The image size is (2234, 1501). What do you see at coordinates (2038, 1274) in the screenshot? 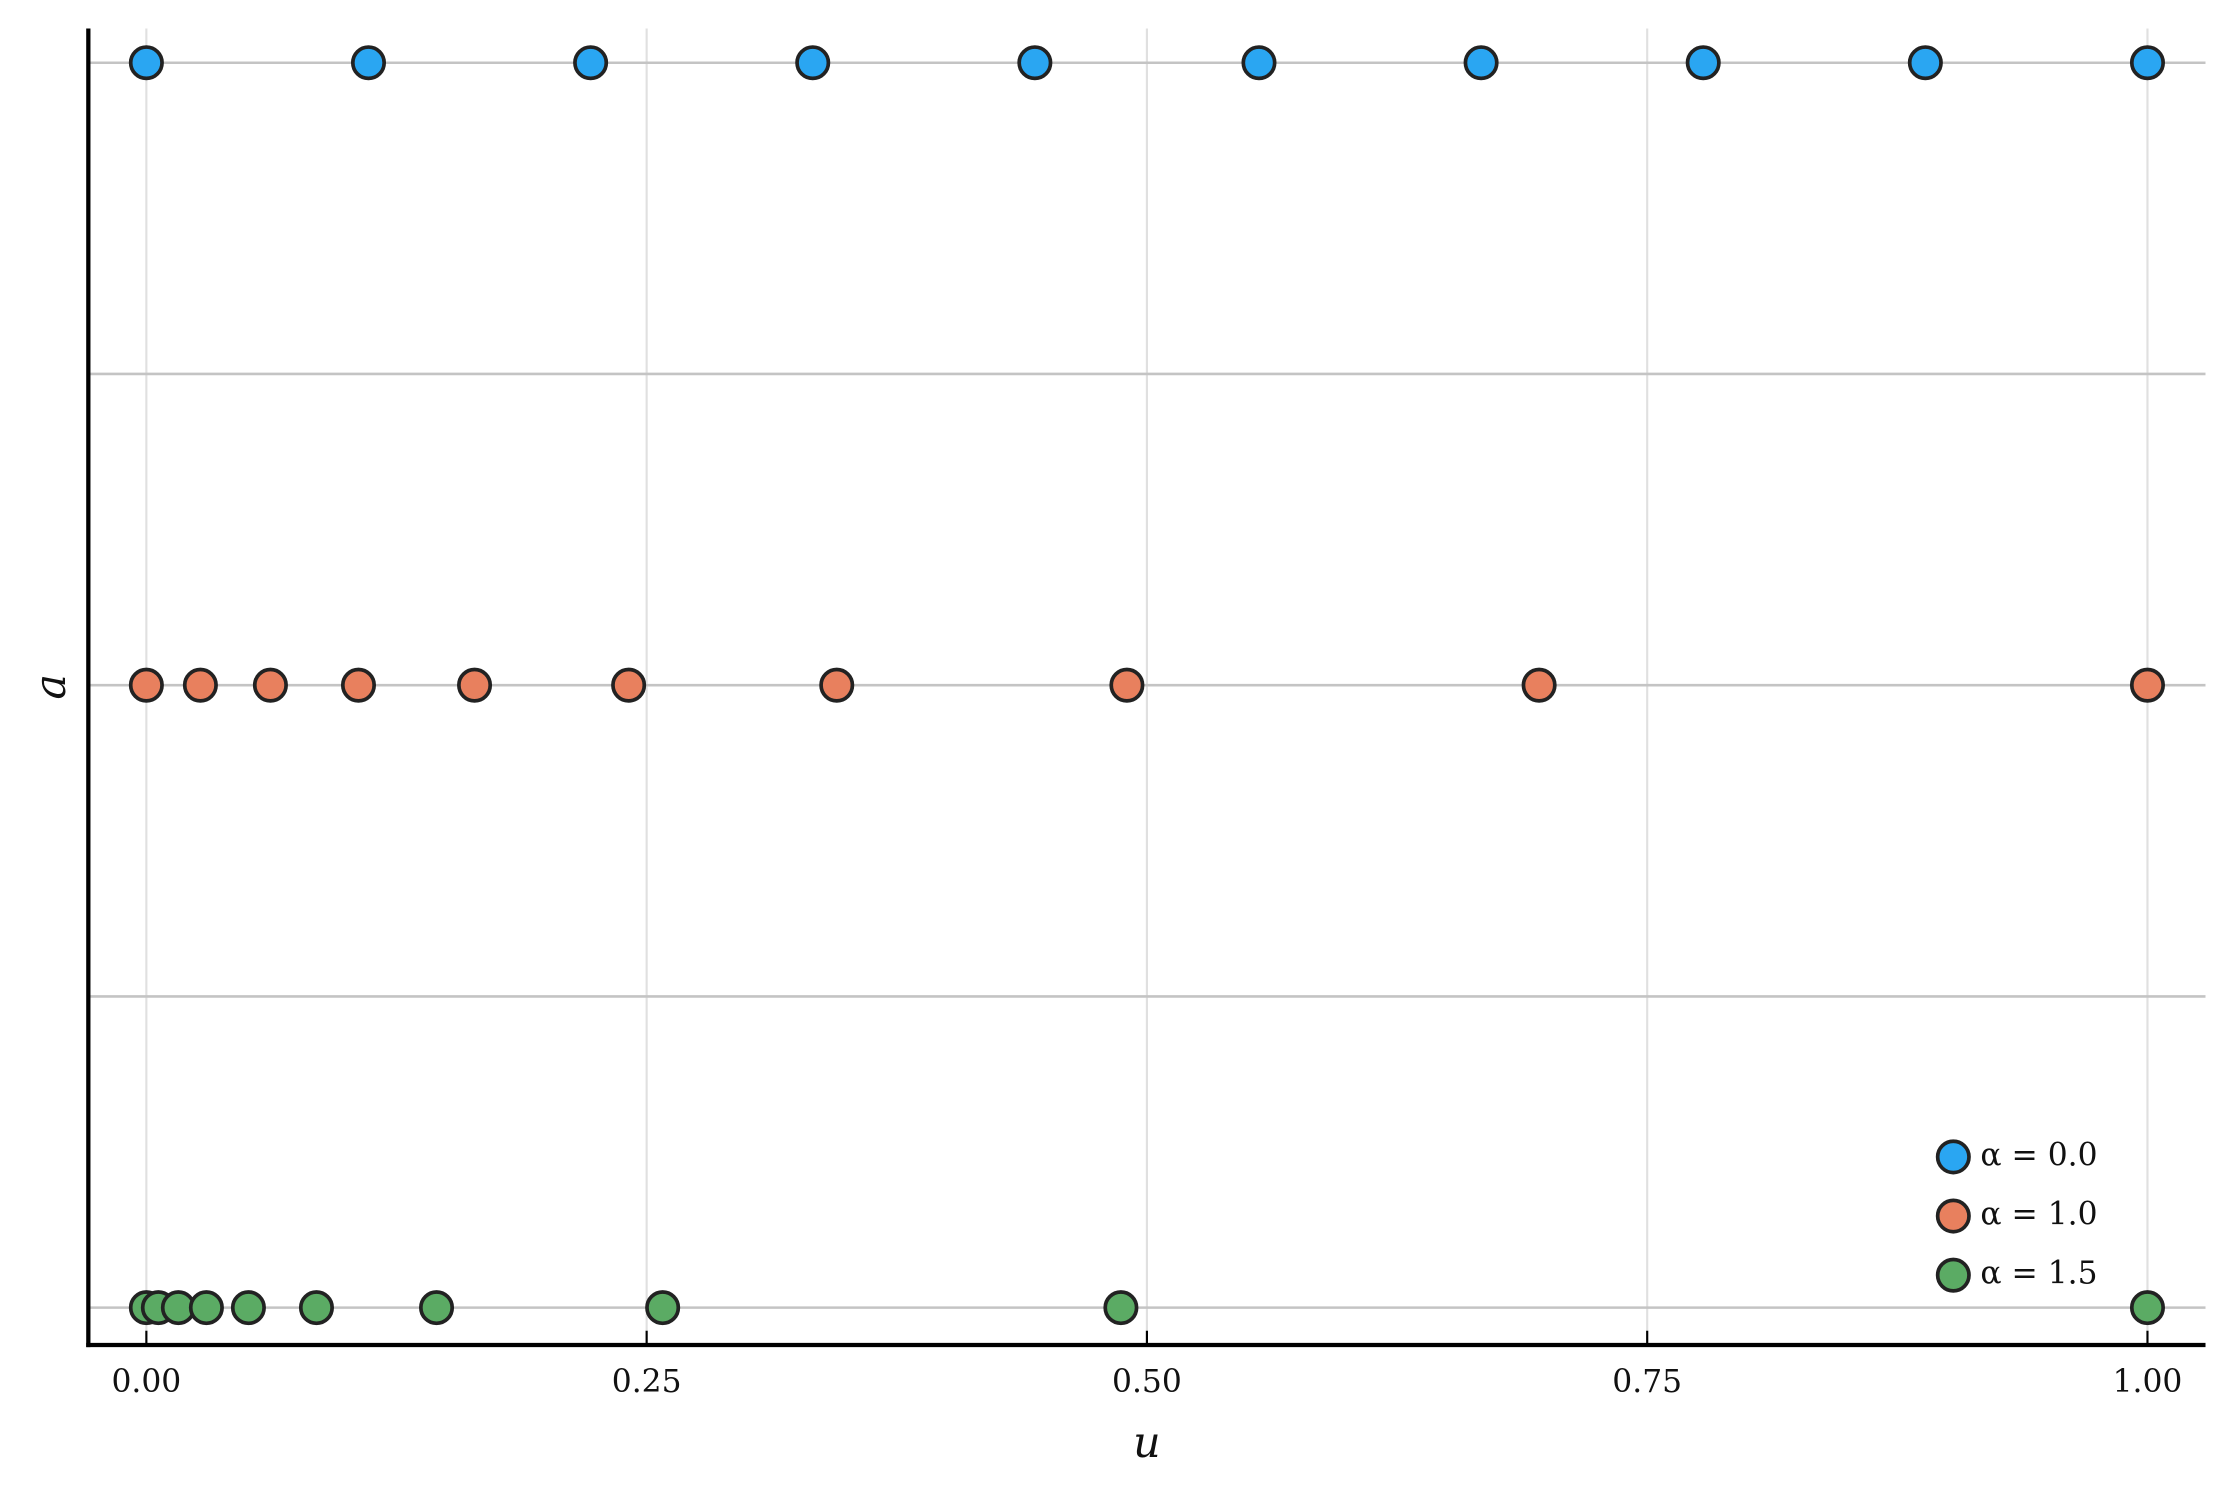
I see `legend-label: α = 1.5` at bounding box center [2038, 1274].